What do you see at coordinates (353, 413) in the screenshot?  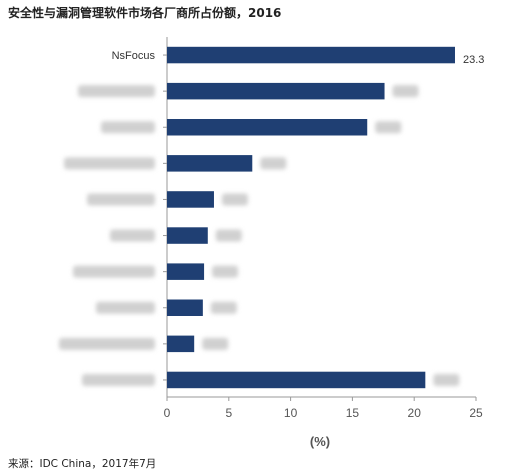 I see `x-tick-label: 15` at bounding box center [353, 413].